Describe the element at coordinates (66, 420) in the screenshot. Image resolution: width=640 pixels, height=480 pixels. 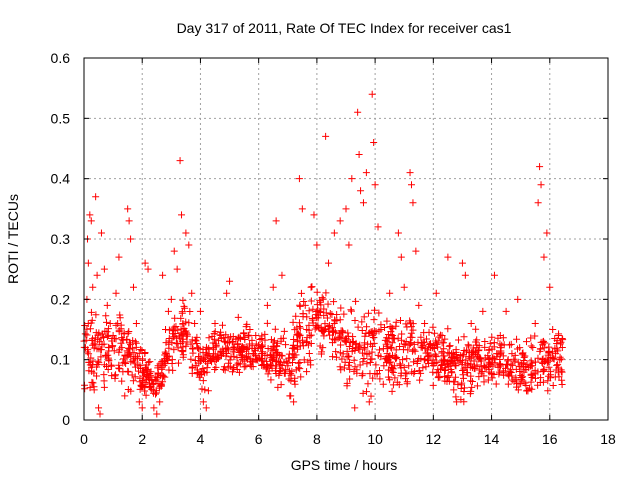
I see `y-tick-label: 0` at that location.